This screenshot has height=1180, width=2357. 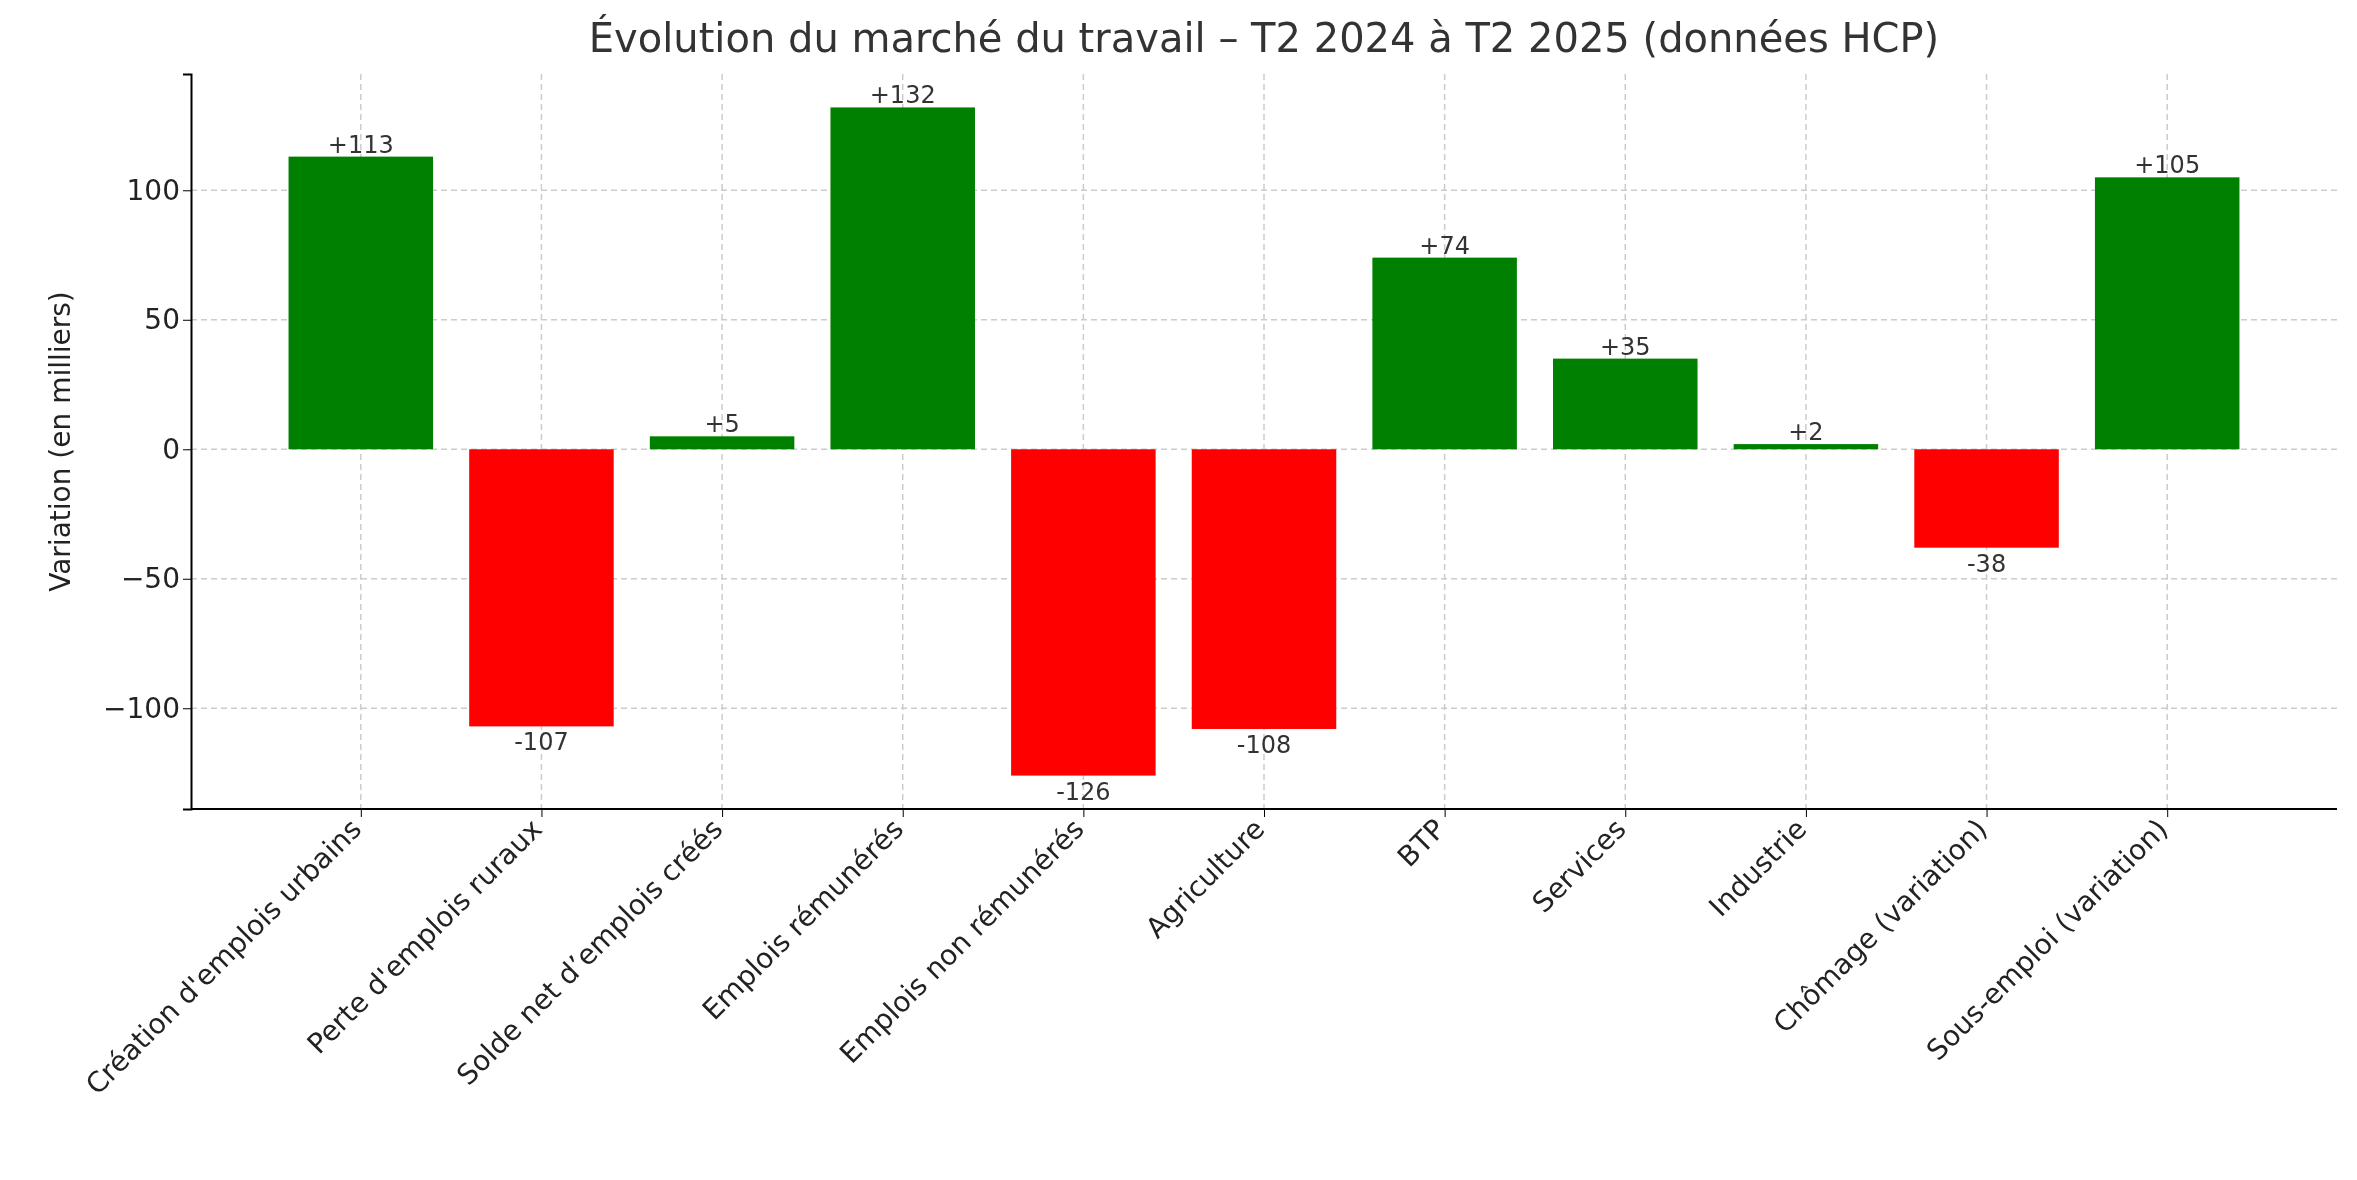 What do you see at coordinates (162, 320) in the screenshot?
I see `y-tick-label: 50` at bounding box center [162, 320].